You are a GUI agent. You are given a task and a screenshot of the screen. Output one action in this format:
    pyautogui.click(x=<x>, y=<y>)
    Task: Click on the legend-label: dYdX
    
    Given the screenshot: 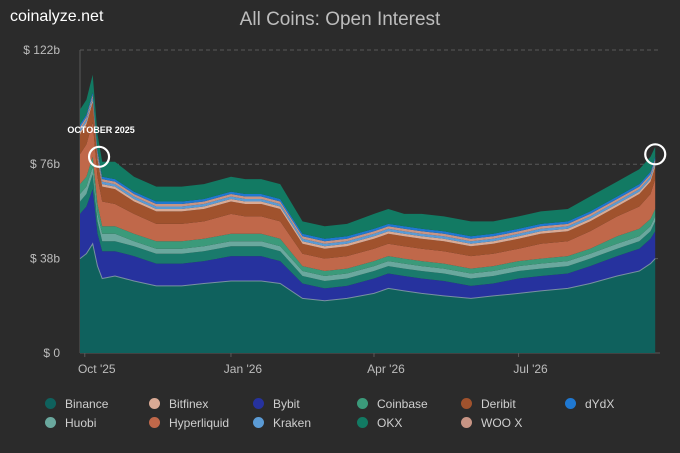 What is the action you would take?
    pyautogui.click(x=600, y=403)
    